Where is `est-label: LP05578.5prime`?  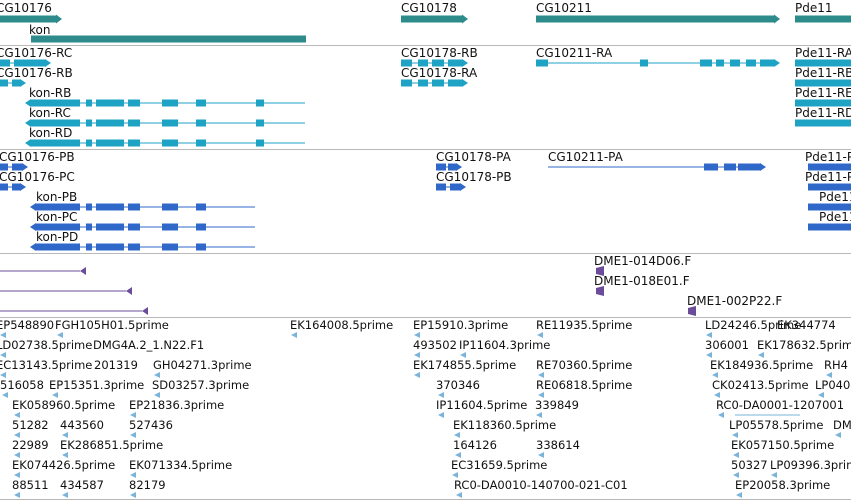 est-label: LP05578.5prime is located at coordinates (776, 425).